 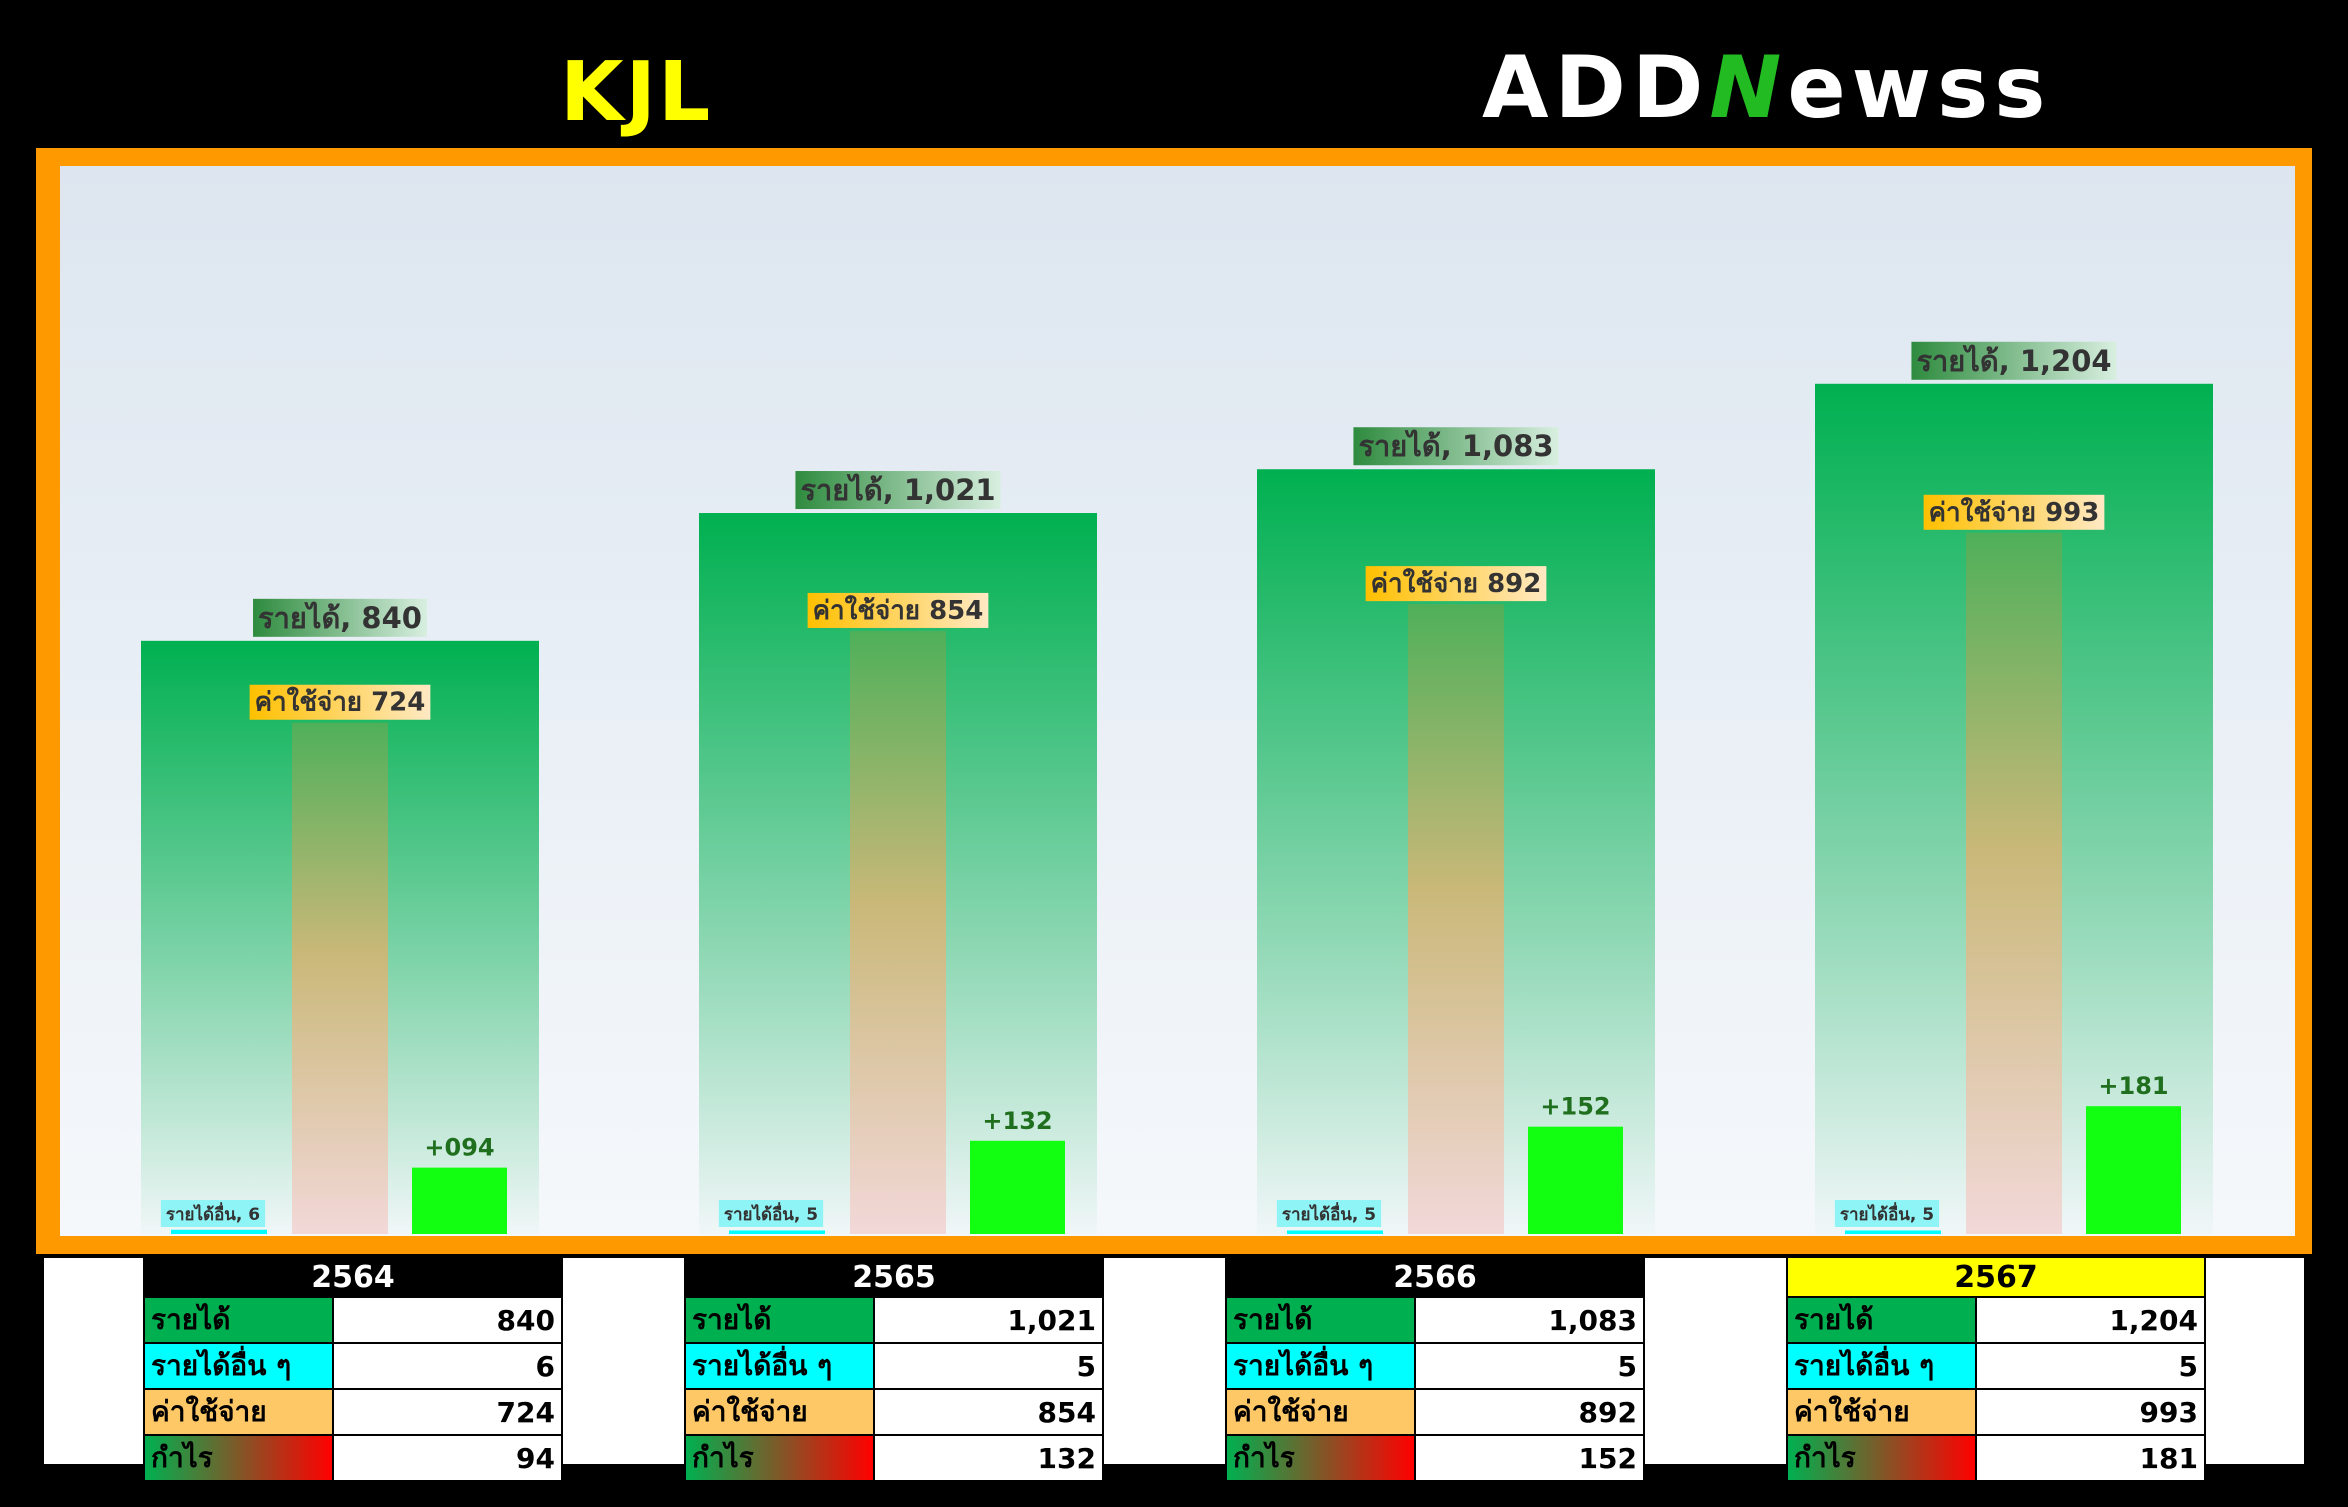 I want to click on revenue-data-label: รายได้, 840, so click(x=340, y=618).